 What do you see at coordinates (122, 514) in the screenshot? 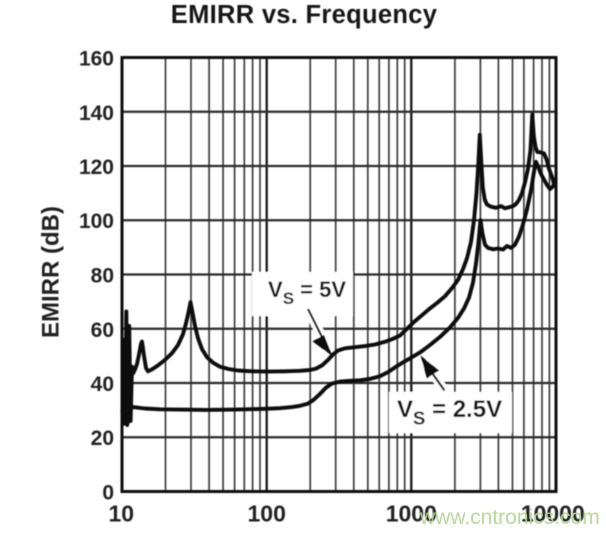
I see `svg-text: 10` at bounding box center [122, 514].